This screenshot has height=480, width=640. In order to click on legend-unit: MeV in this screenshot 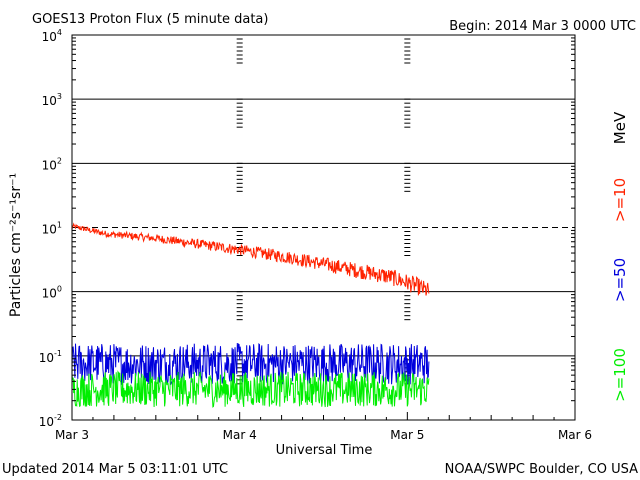, I will do `click(620, 127)`.